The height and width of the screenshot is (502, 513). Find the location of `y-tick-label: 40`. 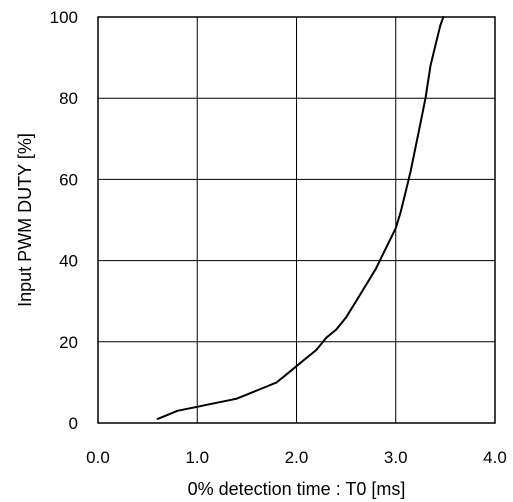

y-tick-label: 40 is located at coordinates (68, 261).